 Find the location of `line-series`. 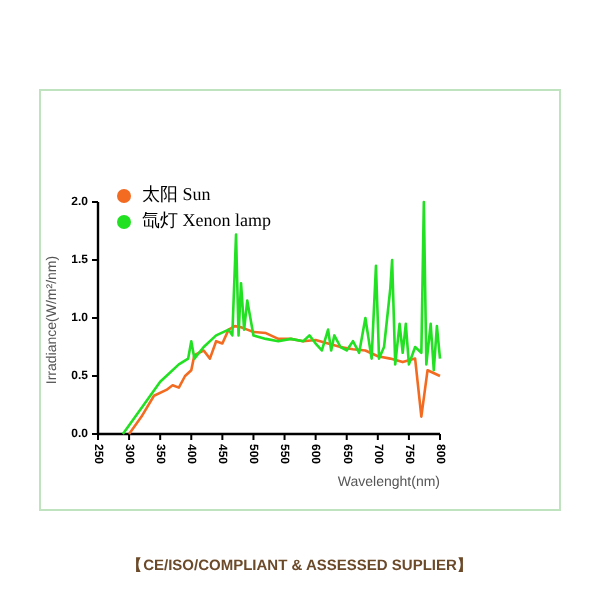

line-series is located at coordinates (284, 380).